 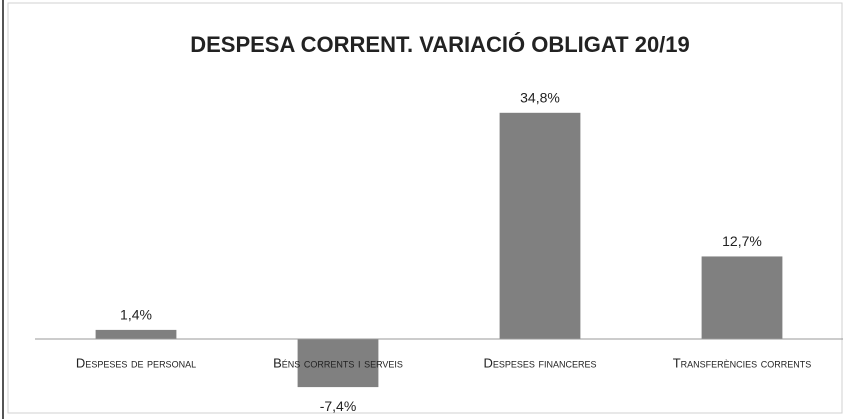 What do you see at coordinates (440, 44) in the screenshot?
I see `chart-title: DESPESA CORRENT. VARIACIÓ OBLIGAT 20/19` at bounding box center [440, 44].